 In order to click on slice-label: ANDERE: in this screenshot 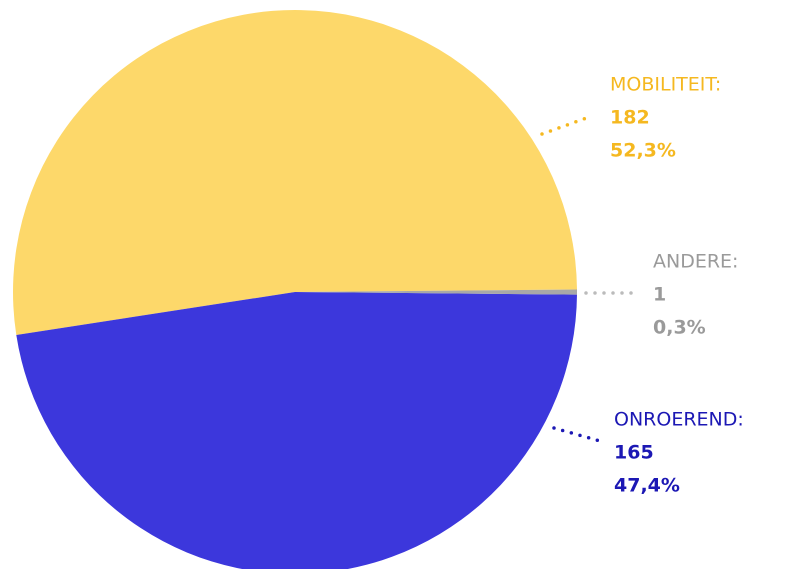, I will do `click(695, 262)`.